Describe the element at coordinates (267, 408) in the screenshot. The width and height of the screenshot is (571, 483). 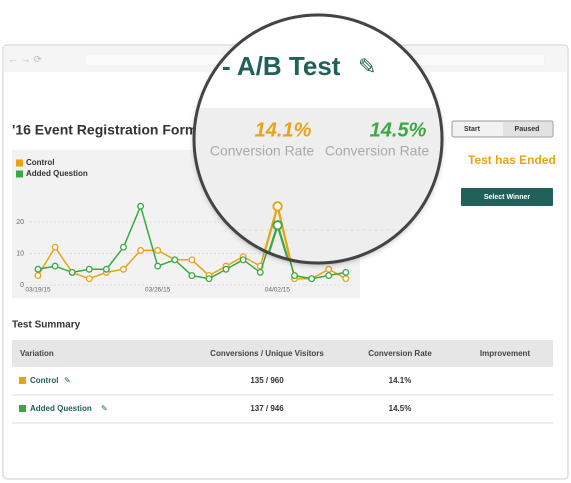
I see `row-conversions: 137 / 946` at that location.